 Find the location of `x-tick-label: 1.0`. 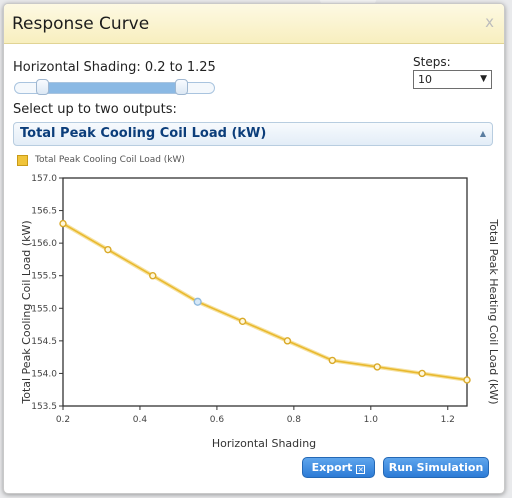

x-tick-label: 1.0 is located at coordinates (371, 420).